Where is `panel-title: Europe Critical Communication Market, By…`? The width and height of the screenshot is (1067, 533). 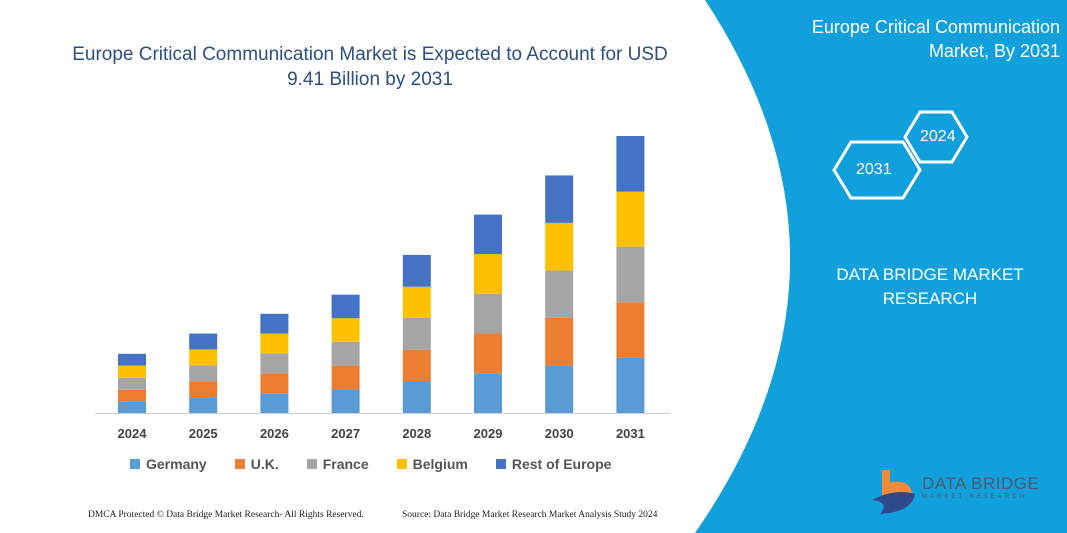 panel-title: Europe Critical Communication Market, By… is located at coordinates (935, 39).